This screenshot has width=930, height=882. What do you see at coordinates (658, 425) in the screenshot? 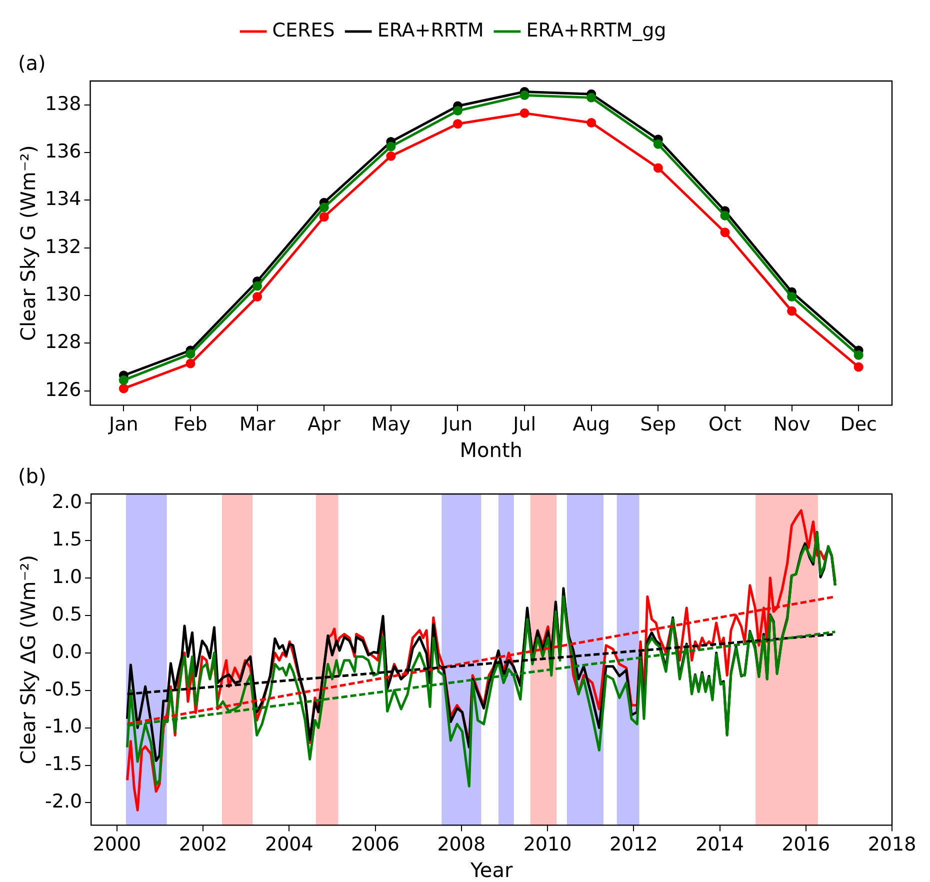
I see `x-tick-label: Sep` at bounding box center [658, 425].